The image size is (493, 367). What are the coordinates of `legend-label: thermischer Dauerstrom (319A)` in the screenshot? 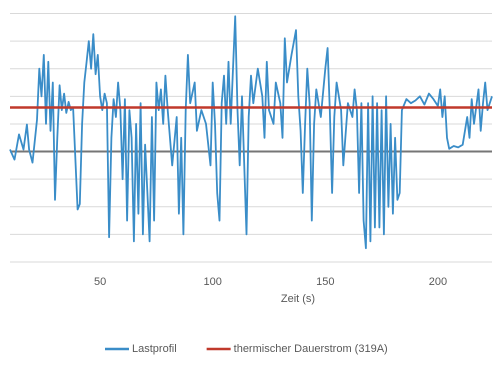 It's located at (311, 349).